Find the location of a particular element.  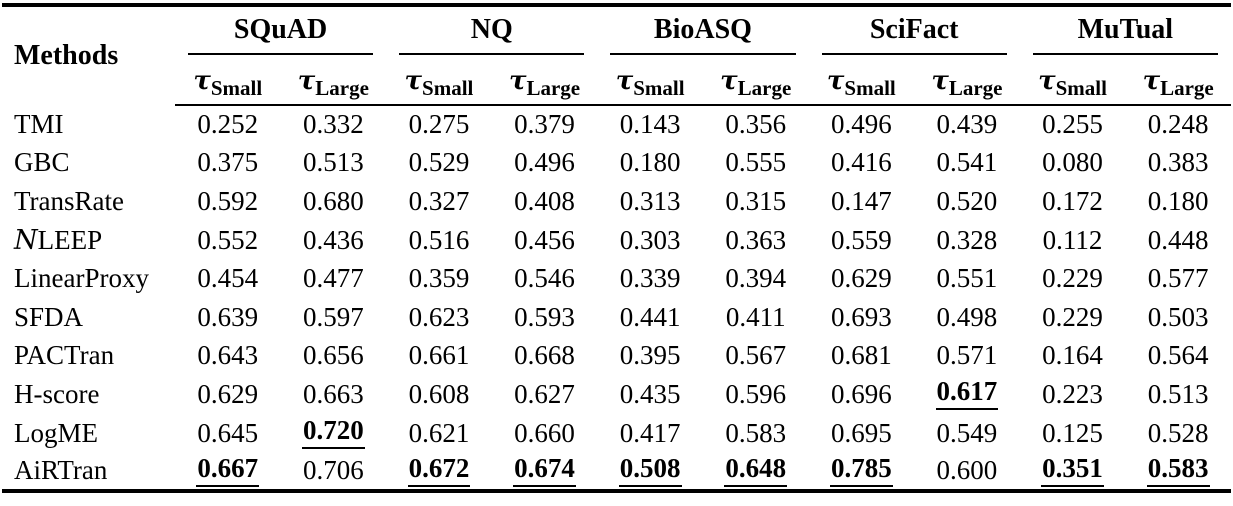

value-cell: 0.125 is located at coordinates (1072, 432).